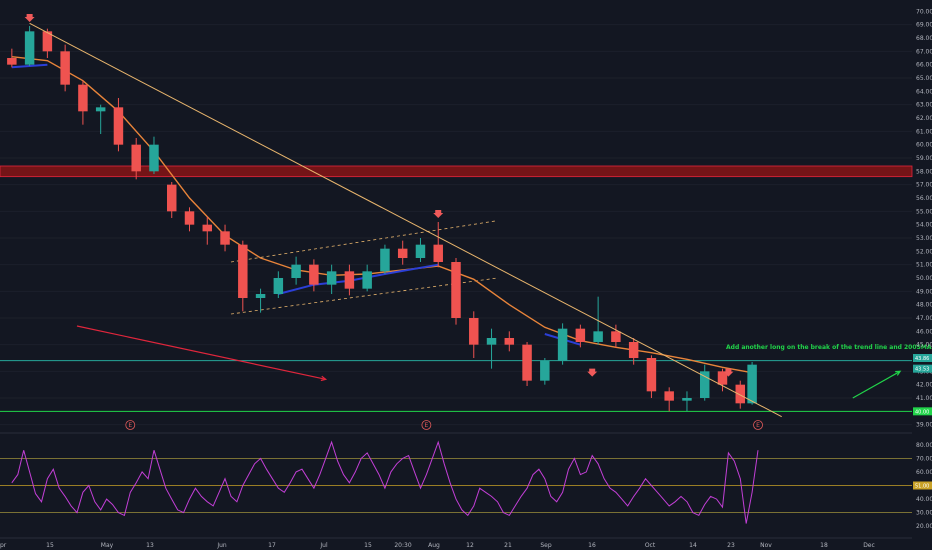 The height and width of the screenshot is (550, 932). I want to click on rsi-tick-label: 30.00, so click(924, 513).